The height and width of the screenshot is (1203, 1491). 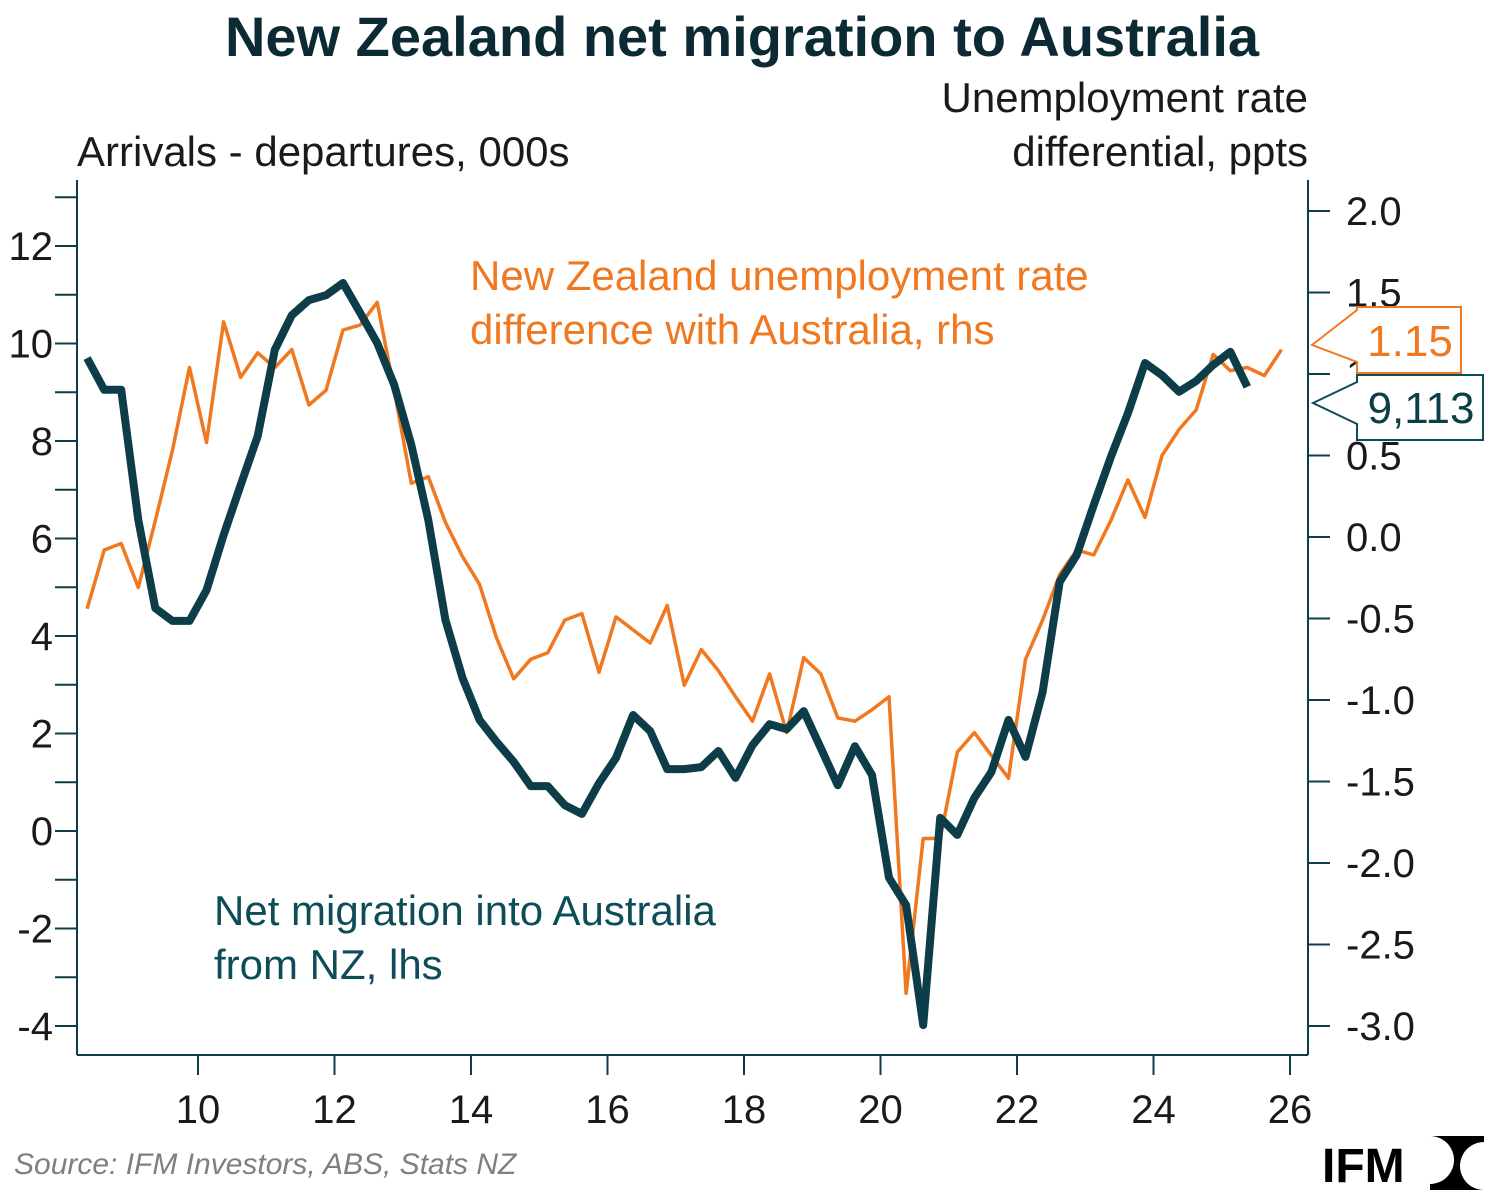 What do you see at coordinates (742, 36) in the screenshot?
I see `chart-title: New Zealand net migration to Australia` at bounding box center [742, 36].